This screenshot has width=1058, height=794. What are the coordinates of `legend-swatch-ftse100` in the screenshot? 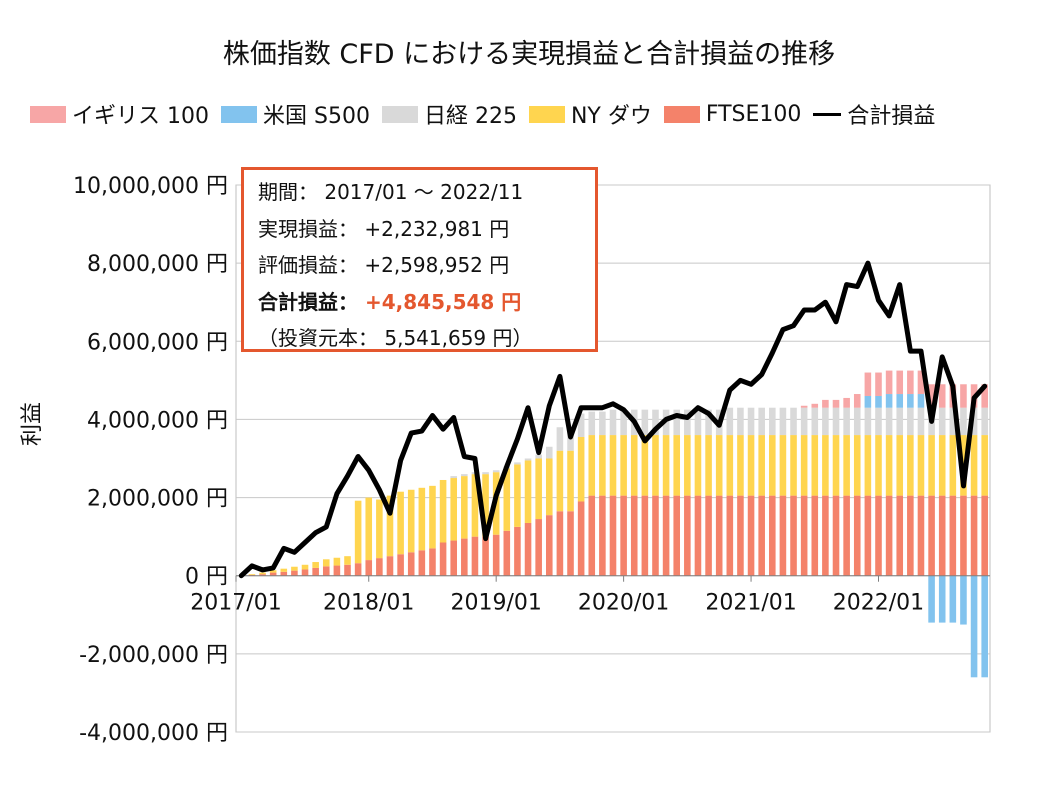 It's located at (681, 114).